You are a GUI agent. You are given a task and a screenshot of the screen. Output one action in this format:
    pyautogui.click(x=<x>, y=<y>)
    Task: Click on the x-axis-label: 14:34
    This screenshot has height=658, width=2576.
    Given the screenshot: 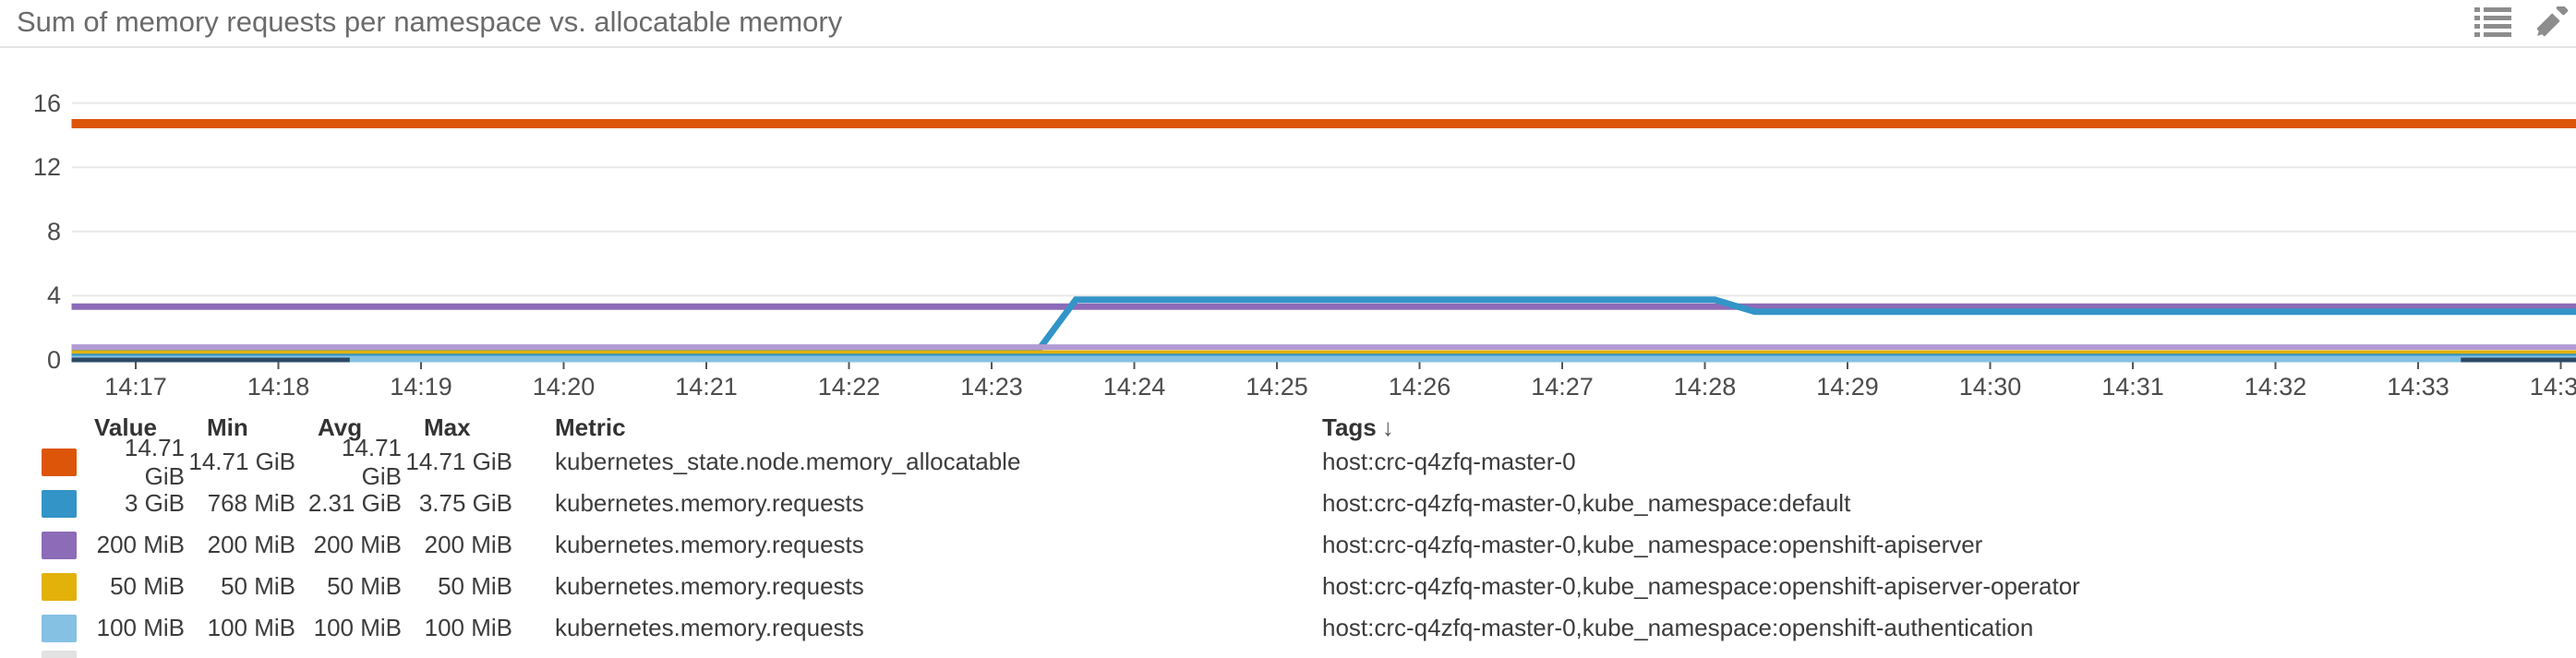 What is the action you would take?
    pyautogui.click(x=2552, y=387)
    